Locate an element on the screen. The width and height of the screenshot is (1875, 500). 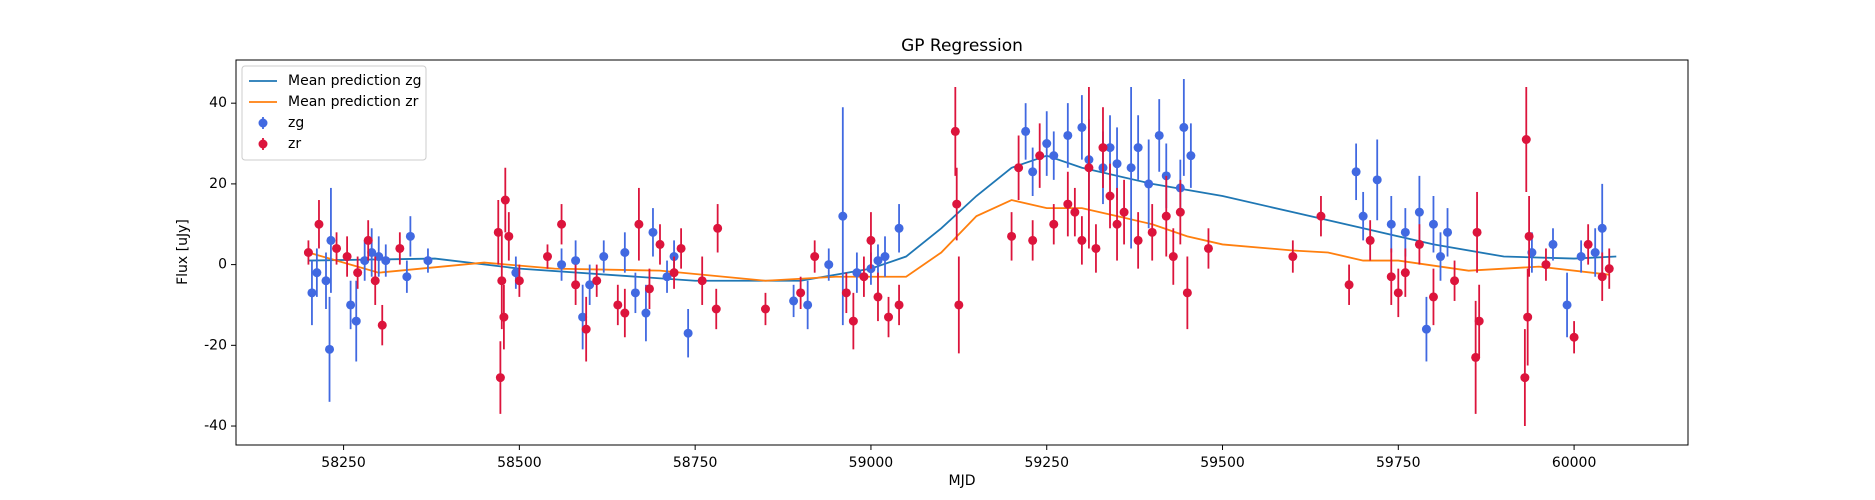
legend-label: zr is located at coordinates (294, 144).